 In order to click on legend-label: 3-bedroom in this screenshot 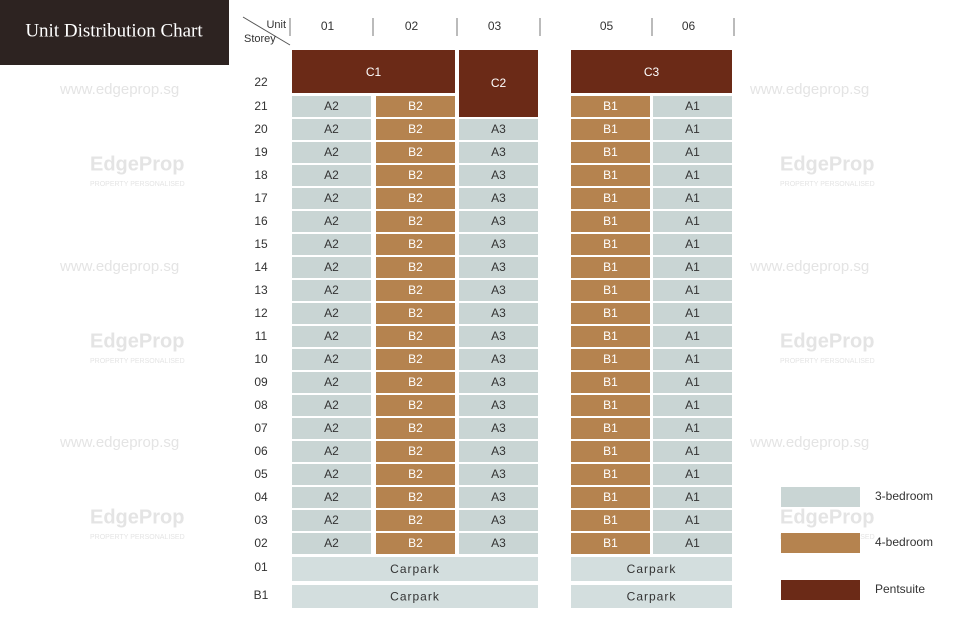, I will do `click(904, 496)`.